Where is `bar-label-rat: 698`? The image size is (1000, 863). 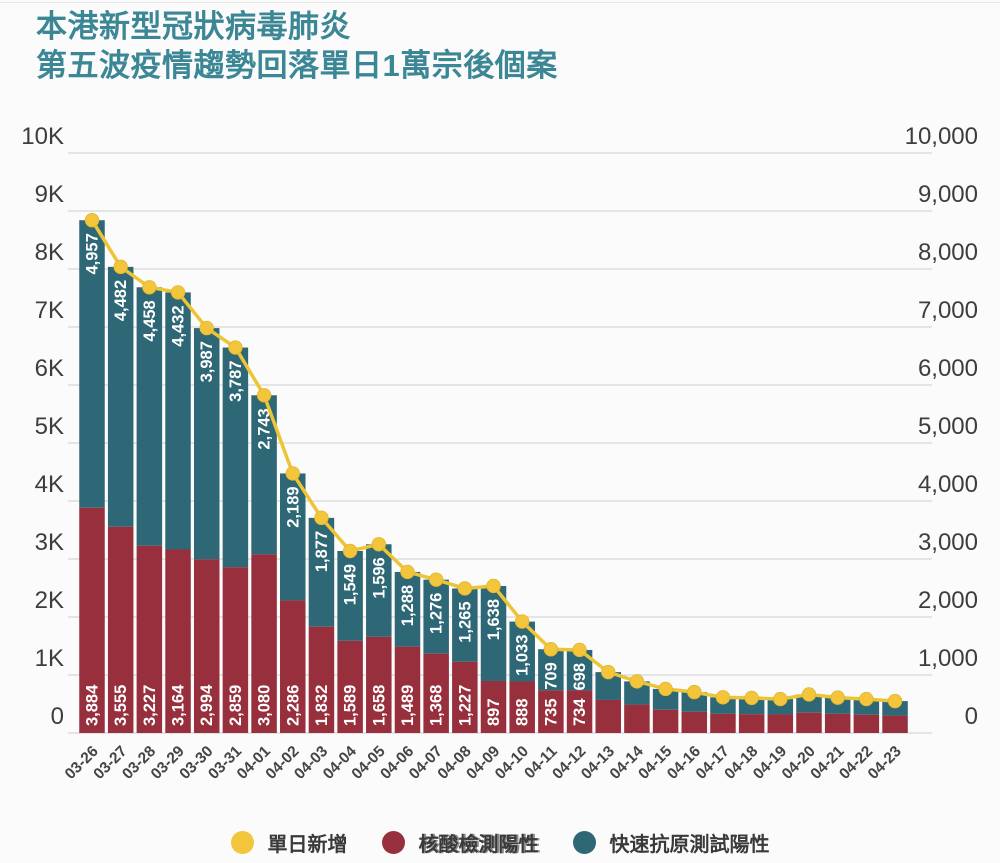 bar-label-rat: 698 is located at coordinates (580, 677).